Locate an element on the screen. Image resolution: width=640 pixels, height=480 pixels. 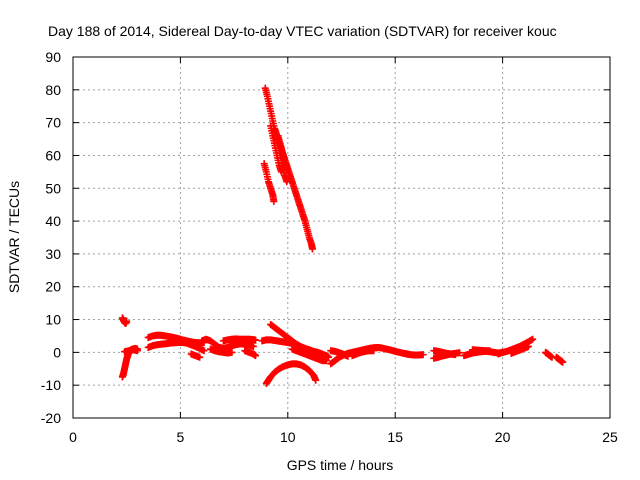
x-tick-label: 15 is located at coordinates (395, 437).